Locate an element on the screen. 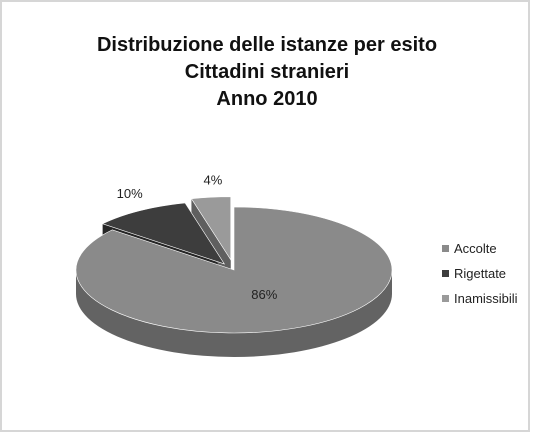 The width and height of the screenshot is (537, 439). chart-legend: Accolte Rigettate Inamissibili is located at coordinates (480, 273).